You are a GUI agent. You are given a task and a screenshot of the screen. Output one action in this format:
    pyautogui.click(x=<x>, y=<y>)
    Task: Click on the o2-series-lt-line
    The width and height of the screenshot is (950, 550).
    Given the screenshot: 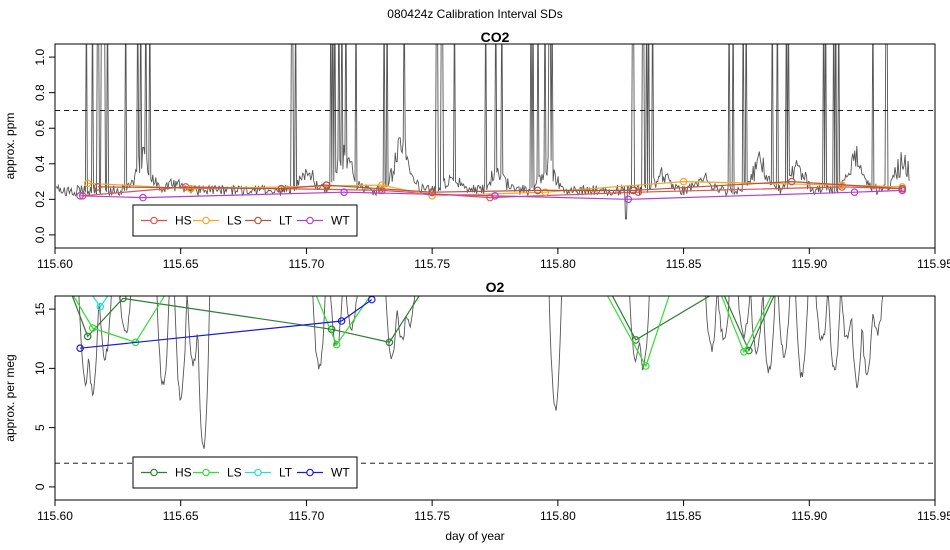 What is the action you would take?
    pyautogui.click(x=100, y=302)
    